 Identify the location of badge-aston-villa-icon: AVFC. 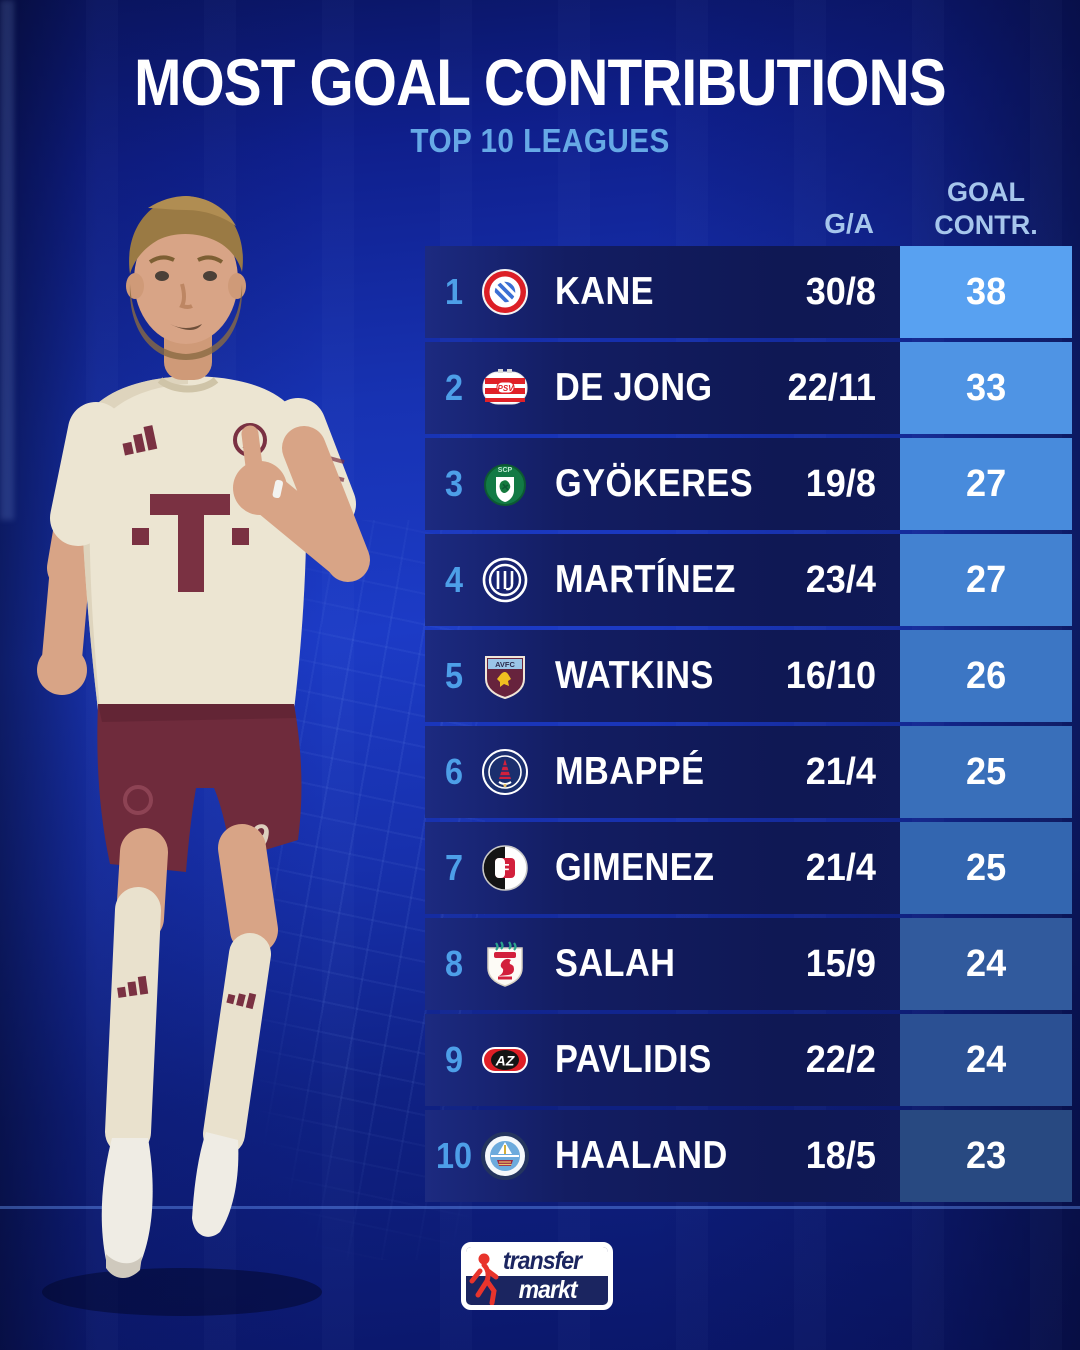
(505, 676).